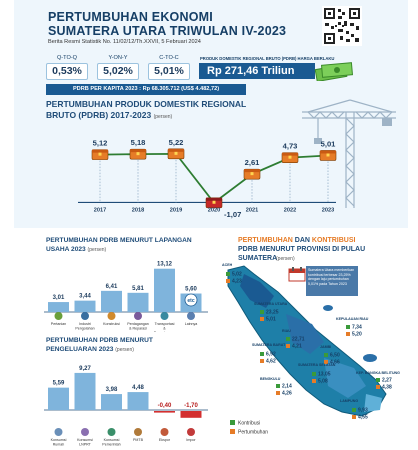 This screenshot has width=418, height=450. What do you see at coordinates (167, 31) in the screenshot?
I see `page-title-line2: SUMATERA UTARA TRIWULAN IV-2023` at bounding box center [167, 31].